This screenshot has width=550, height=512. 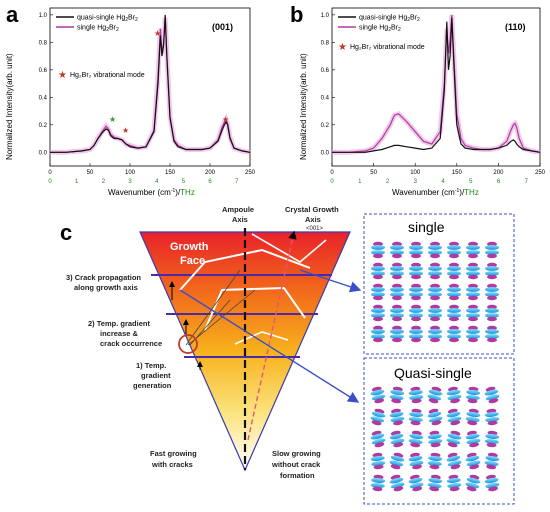 What do you see at coordinates (435, 192) in the screenshot?
I see `x-axis-label-b: Wavenumber (cm-1)/THz` at bounding box center [435, 192].